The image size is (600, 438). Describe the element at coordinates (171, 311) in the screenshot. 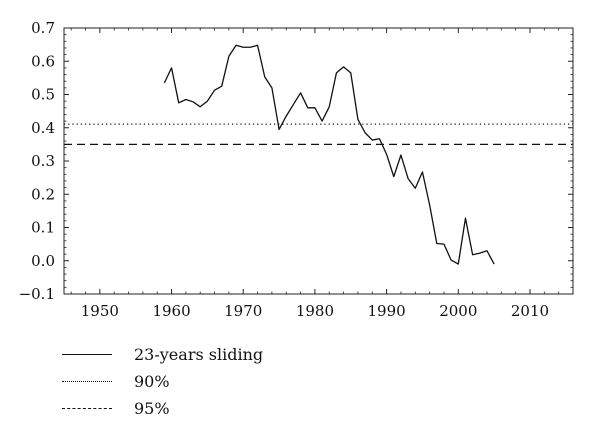

I see `x-tick-label: 1960` at that location.